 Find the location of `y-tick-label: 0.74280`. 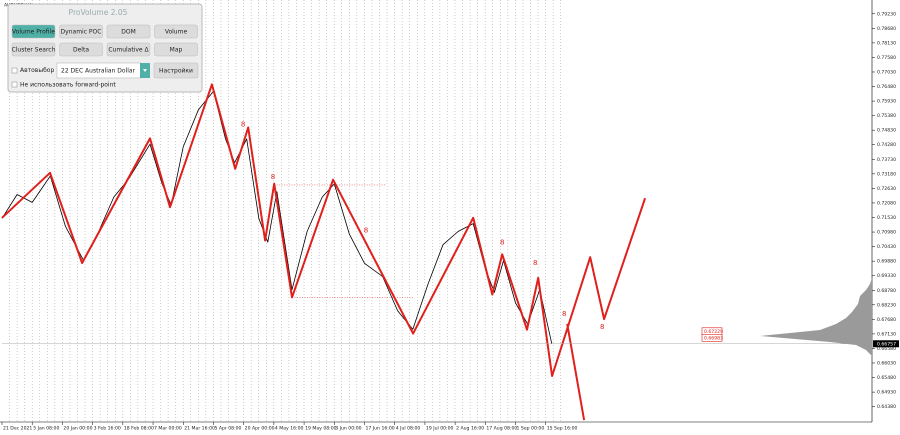

y-tick-label: 0.74280 is located at coordinates (886, 145).